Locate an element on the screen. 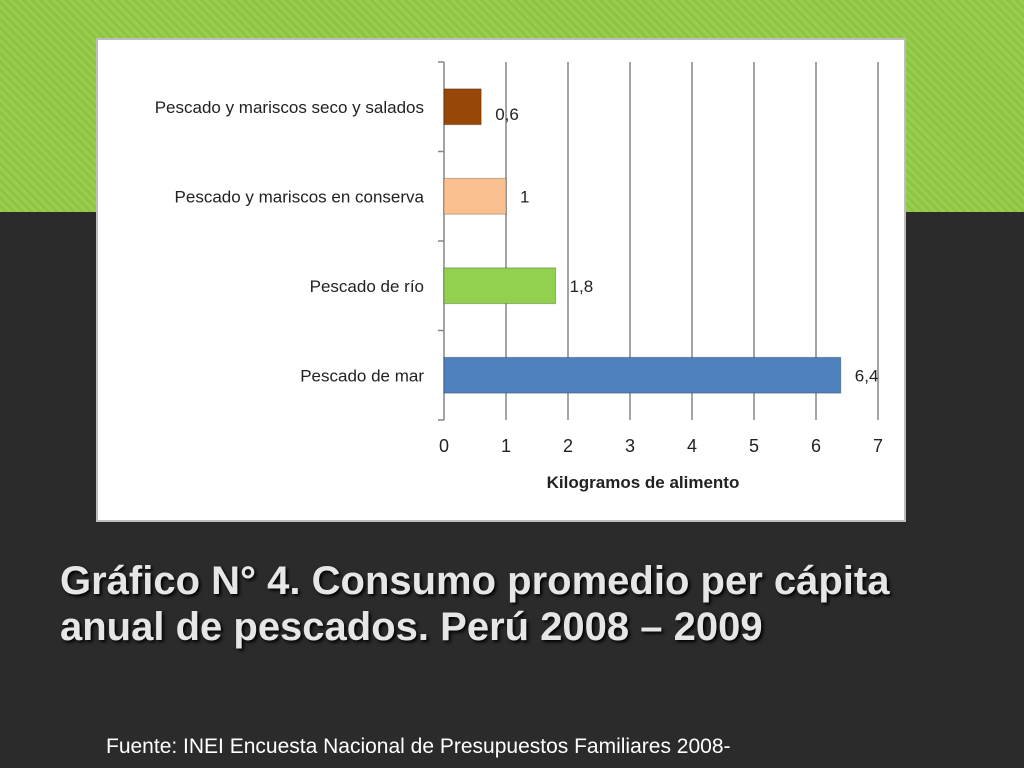 The width and height of the screenshot is (1024, 768). x-tick-label: 6 is located at coordinates (816, 446).